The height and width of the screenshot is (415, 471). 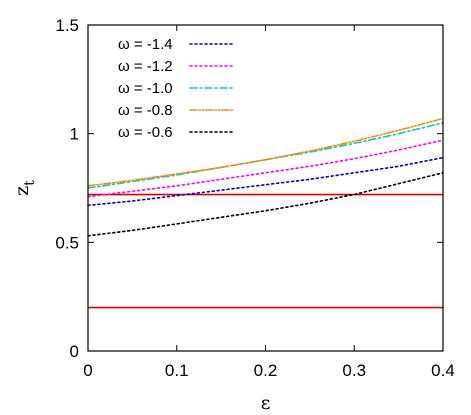 What do you see at coordinates (74, 134) in the screenshot?
I see `y-tick-label: 1` at bounding box center [74, 134].